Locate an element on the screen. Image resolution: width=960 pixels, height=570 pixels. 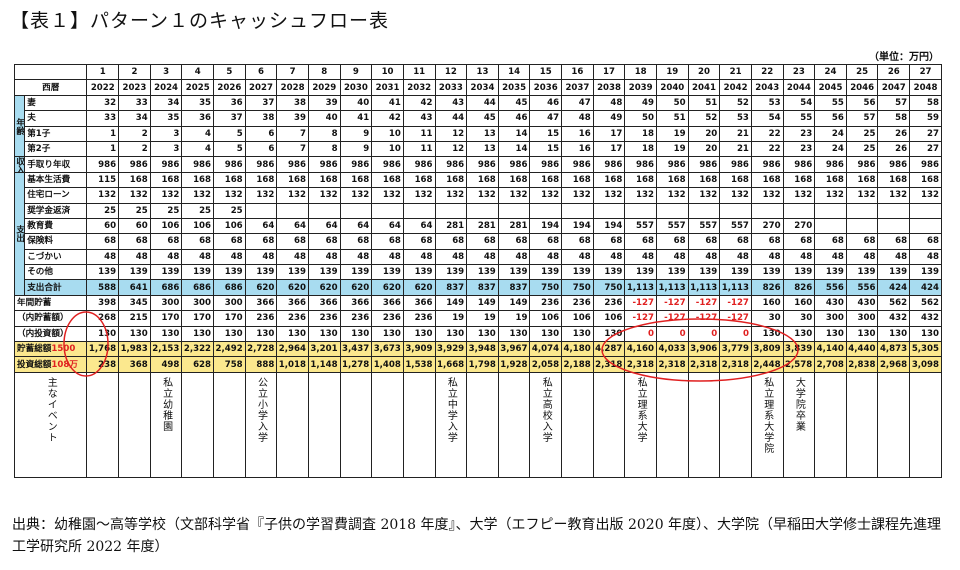
table-cell: 5,305 is located at coordinates (925, 349).